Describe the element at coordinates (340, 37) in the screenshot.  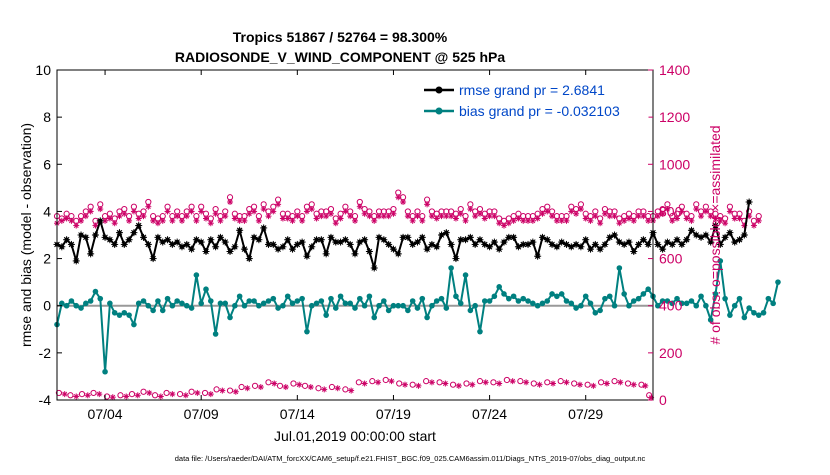
I see `chart-title: Tropics 51867 / 52764 = 98.300%` at that location.